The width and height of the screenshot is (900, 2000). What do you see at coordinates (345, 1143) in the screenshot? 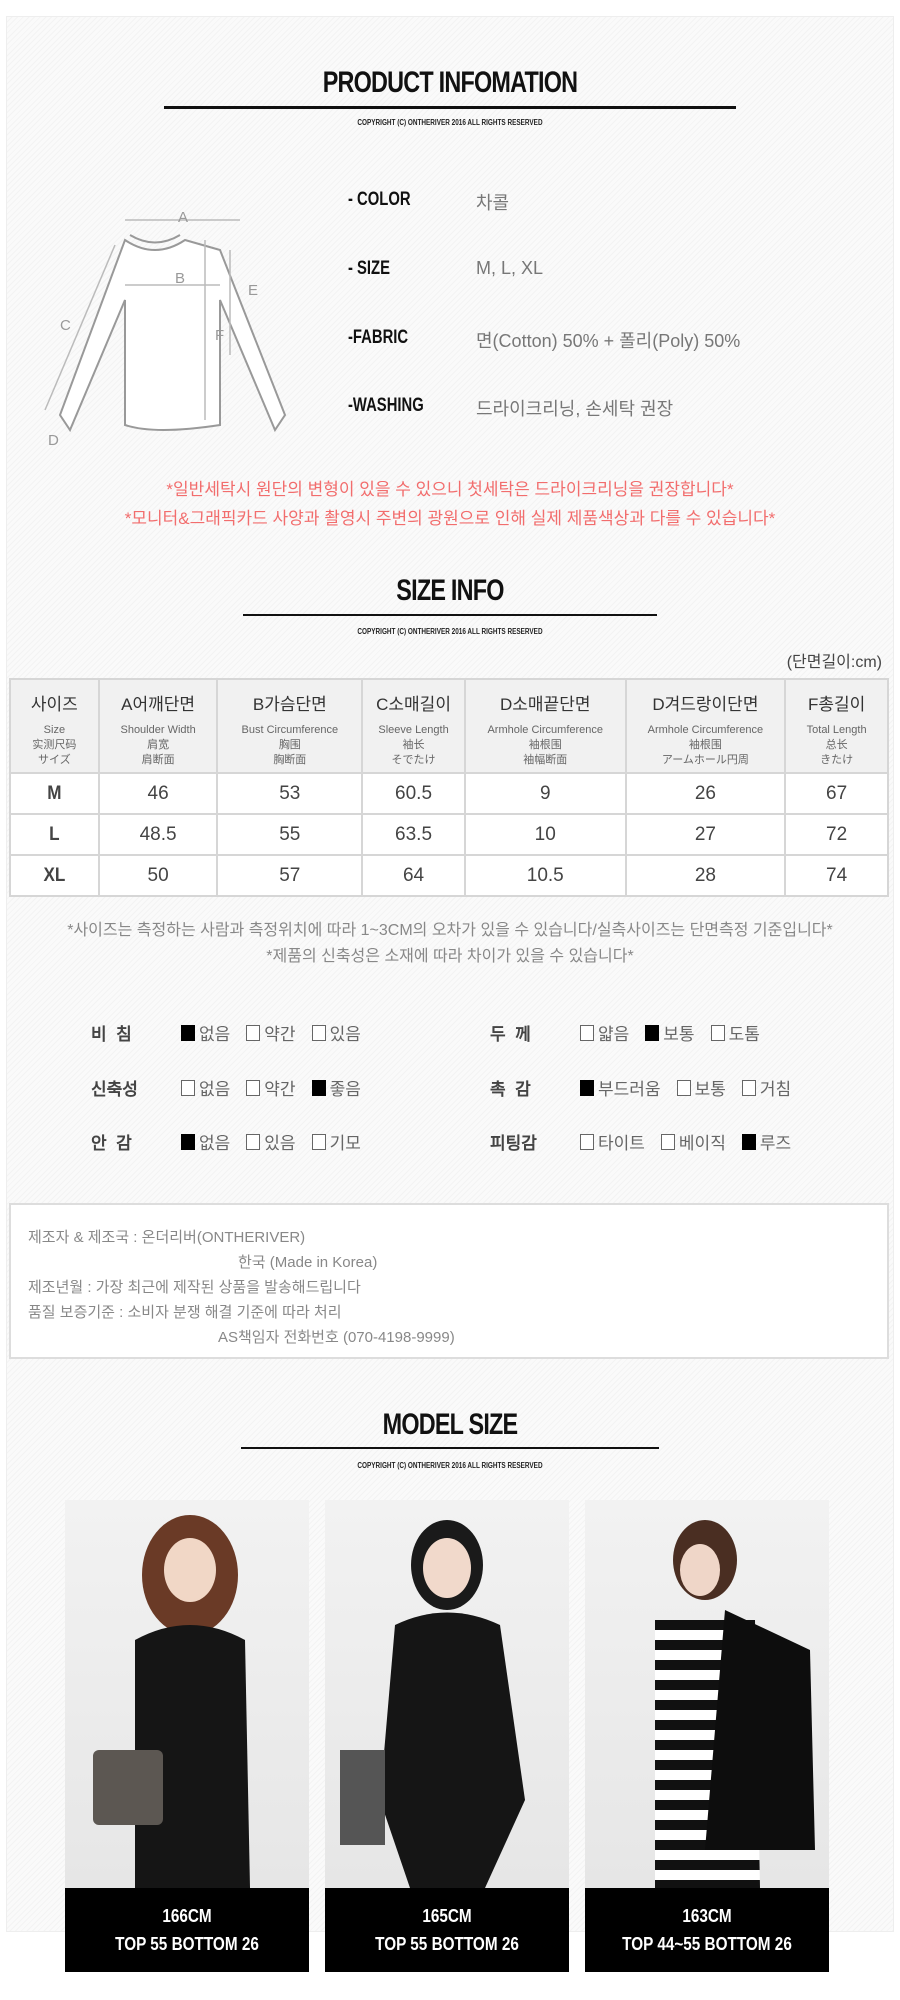
I see `option-label: 기모` at bounding box center [345, 1143].